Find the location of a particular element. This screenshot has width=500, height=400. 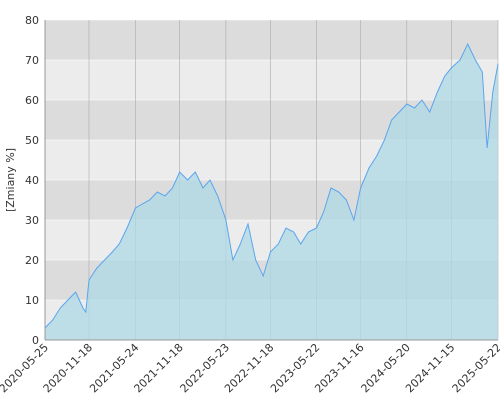

y-tick-label: 80 is located at coordinates (32, 20).